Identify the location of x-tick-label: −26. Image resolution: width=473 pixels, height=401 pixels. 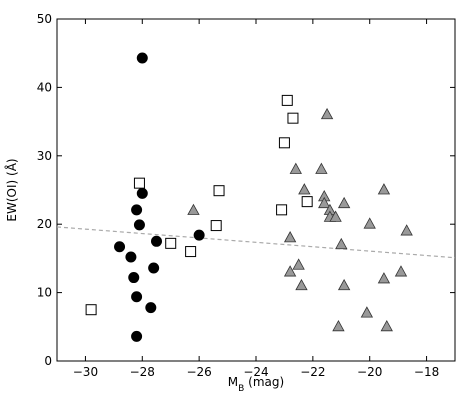
(198, 372).